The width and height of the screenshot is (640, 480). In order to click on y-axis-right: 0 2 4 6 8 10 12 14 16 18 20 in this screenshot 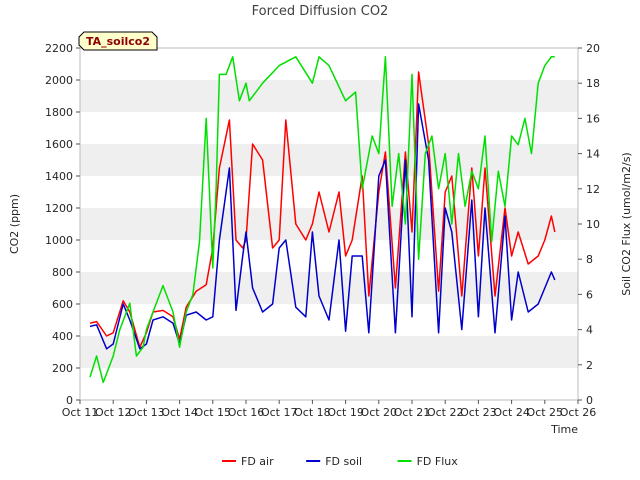, I will do `click(589, 224)`.